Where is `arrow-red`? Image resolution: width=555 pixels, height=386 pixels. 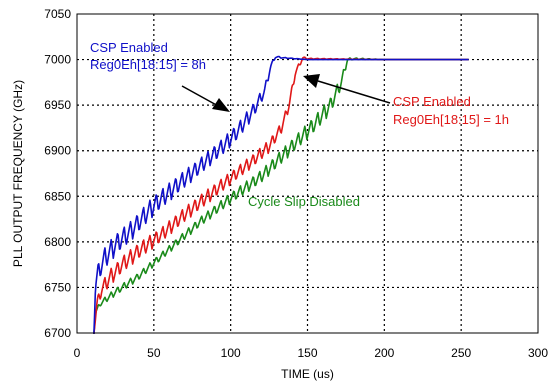
arrow-red is located at coordinates (347, 89).